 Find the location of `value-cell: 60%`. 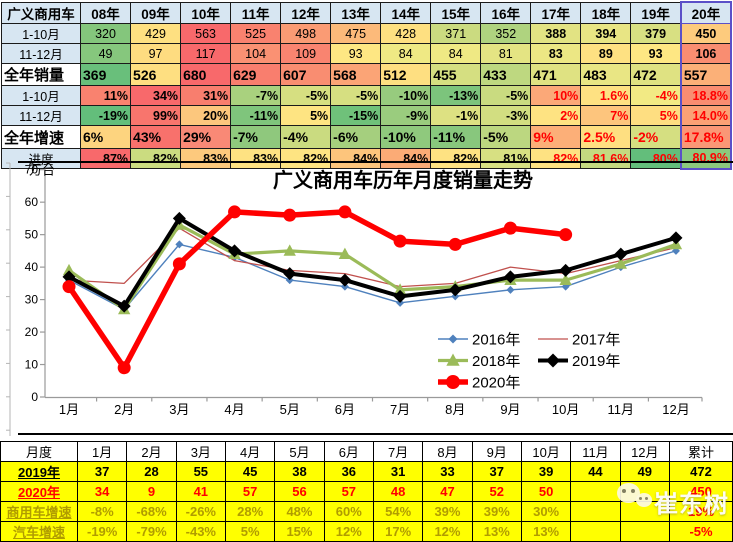

value-cell: 60% is located at coordinates (348, 511).